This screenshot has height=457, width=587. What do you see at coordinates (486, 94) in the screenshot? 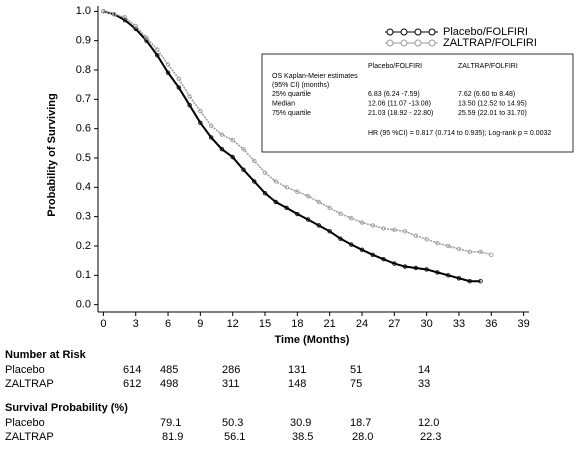
I see `inset-cell: 7.62 (6.60 to 8.48)` at bounding box center [486, 94].